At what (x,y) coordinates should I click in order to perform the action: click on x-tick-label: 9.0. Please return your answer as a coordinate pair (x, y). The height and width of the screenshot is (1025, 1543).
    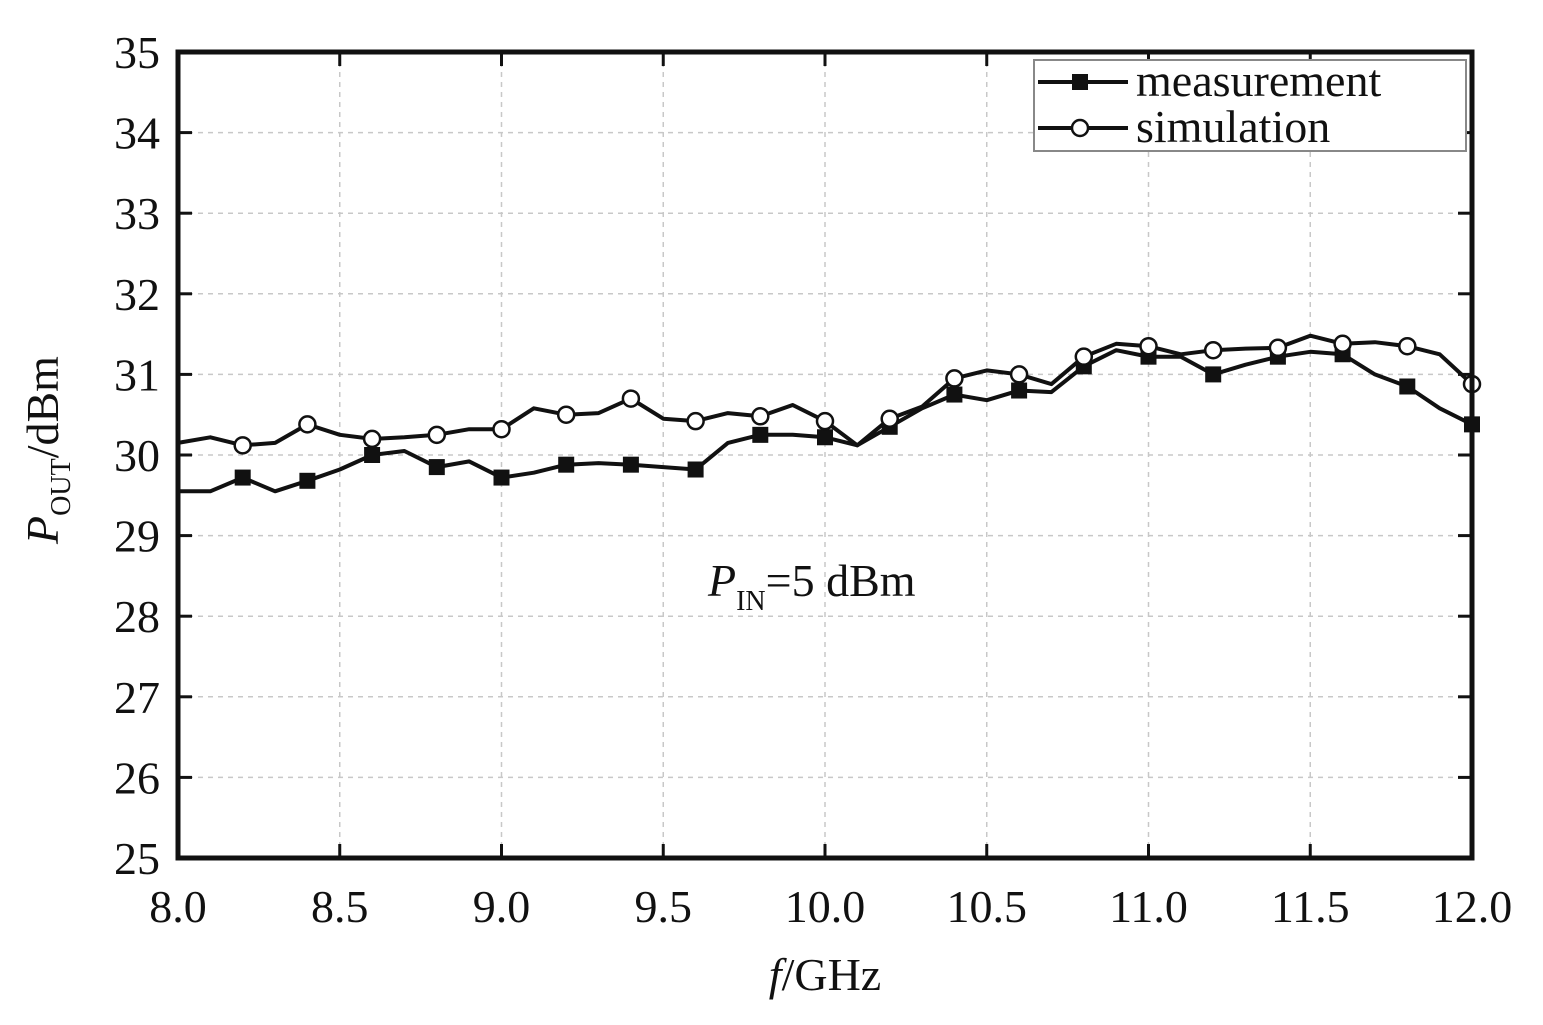
    Looking at the image, I should click on (502, 906).